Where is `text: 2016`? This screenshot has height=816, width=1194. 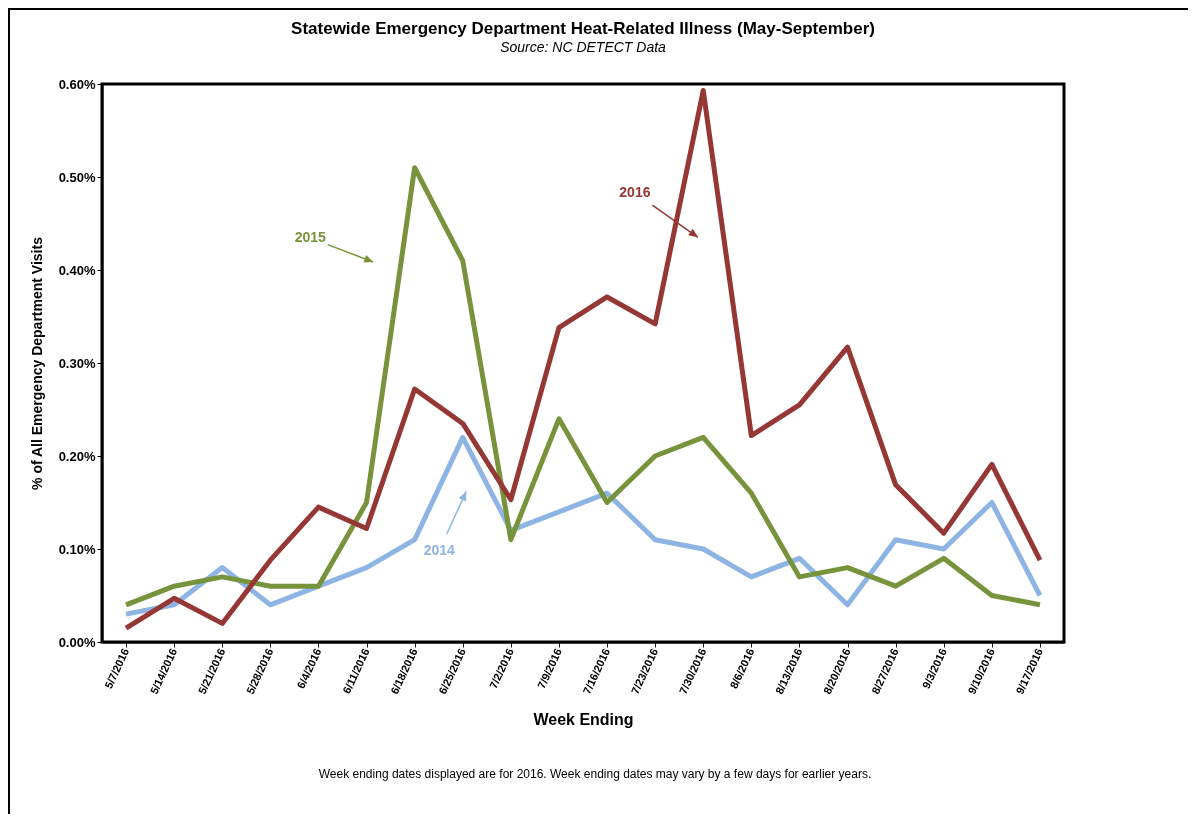 text: 2016 is located at coordinates (635, 191).